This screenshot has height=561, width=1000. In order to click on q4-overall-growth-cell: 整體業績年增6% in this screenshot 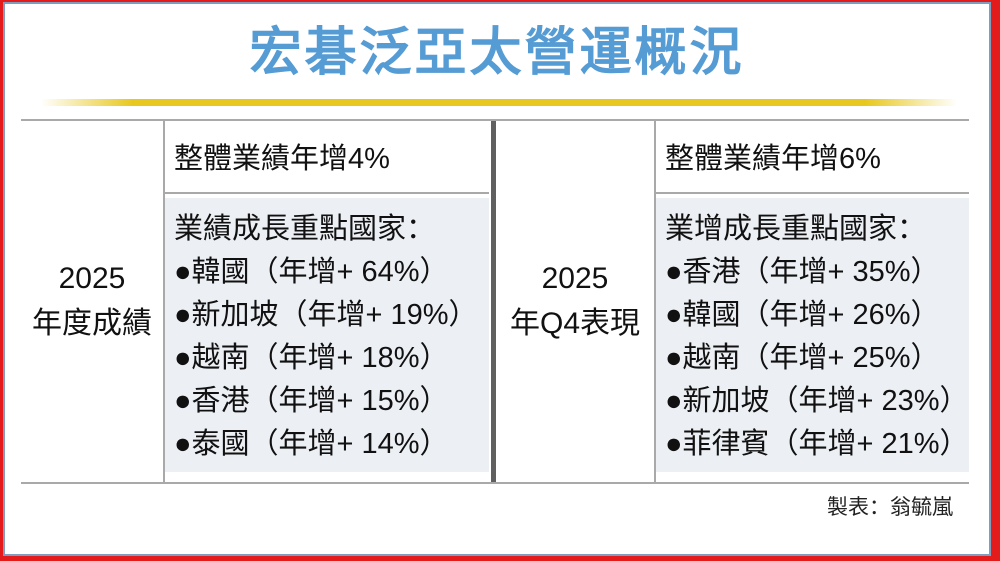, I will do `click(812, 157)`.